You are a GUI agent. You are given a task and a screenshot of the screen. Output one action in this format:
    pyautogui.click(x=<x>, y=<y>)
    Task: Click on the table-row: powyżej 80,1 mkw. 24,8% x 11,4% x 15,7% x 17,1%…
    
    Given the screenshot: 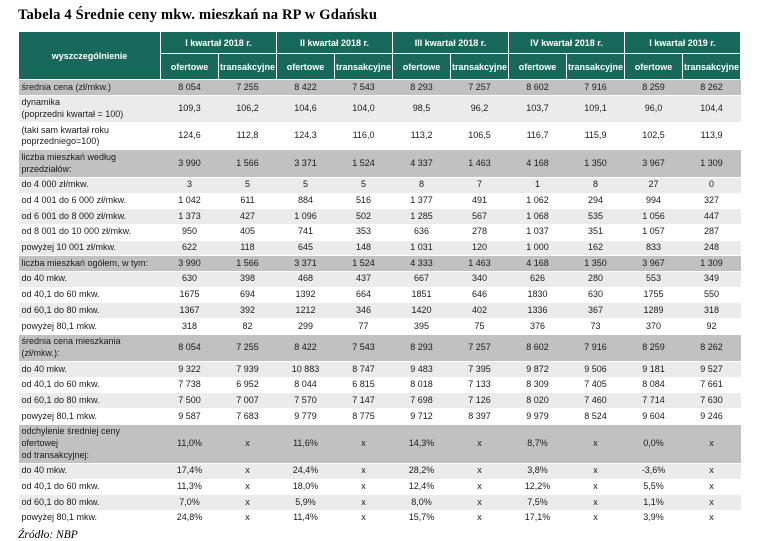 What is the action you would take?
    pyautogui.click(x=379, y=518)
    